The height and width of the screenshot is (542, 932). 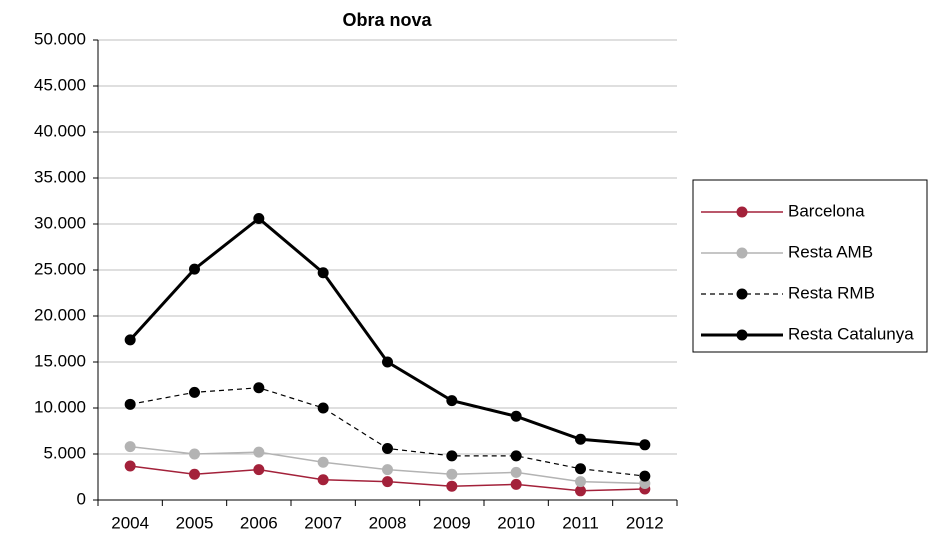 I want to click on y-tick-label: 40.000, so click(x=60, y=130).